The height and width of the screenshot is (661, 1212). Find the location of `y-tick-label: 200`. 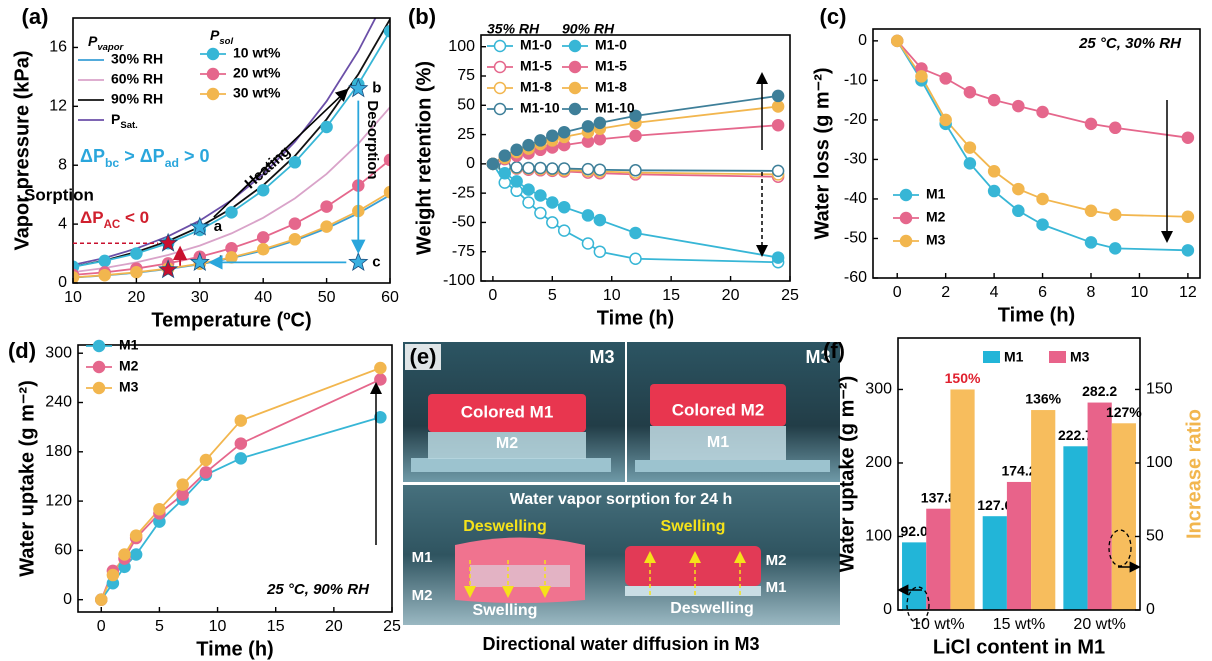

y-tick-label: 200 is located at coordinates (878, 462).